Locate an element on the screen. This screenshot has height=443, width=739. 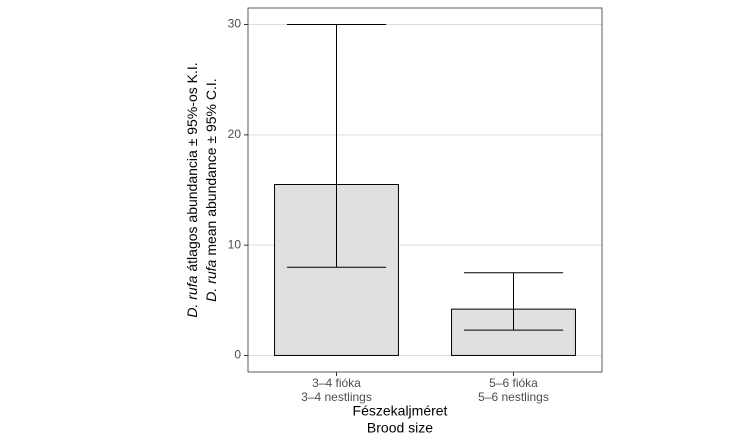
y-tick-label: 0 is located at coordinates (237, 355).